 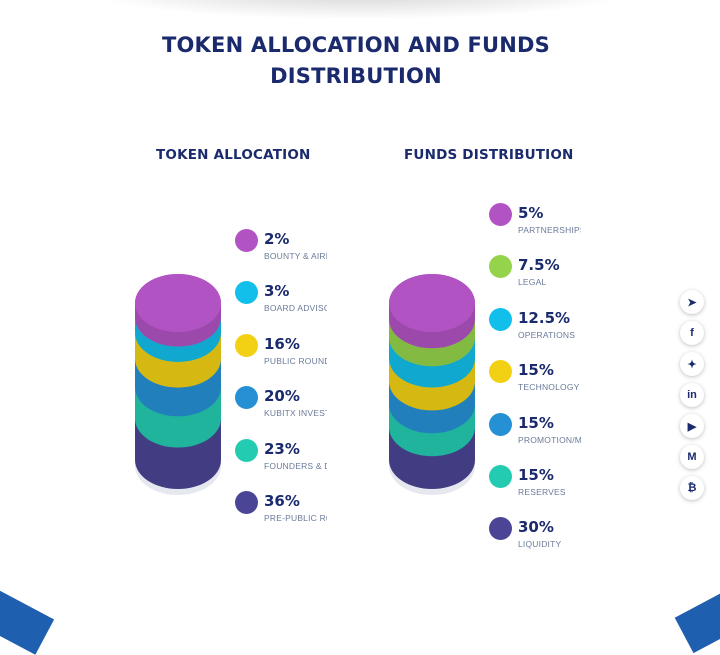 I want to click on token-top, so click(x=178, y=303).